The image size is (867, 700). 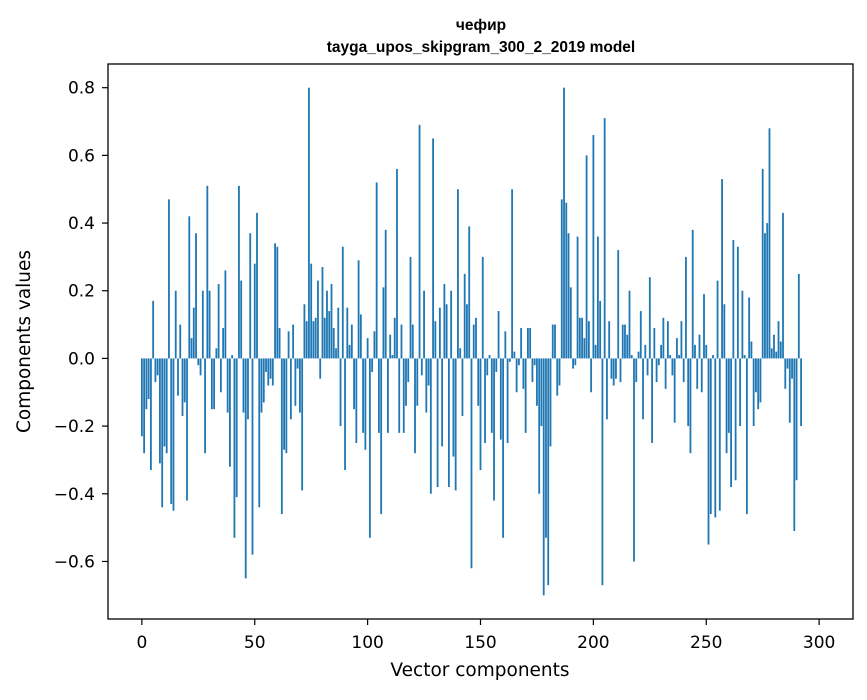 What do you see at coordinates (81, 325) in the screenshot?
I see `y-axis-ticks: −0.6 −0.4 −0.2 0.0 0.2 0.4 0.6 0.8` at bounding box center [81, 325].